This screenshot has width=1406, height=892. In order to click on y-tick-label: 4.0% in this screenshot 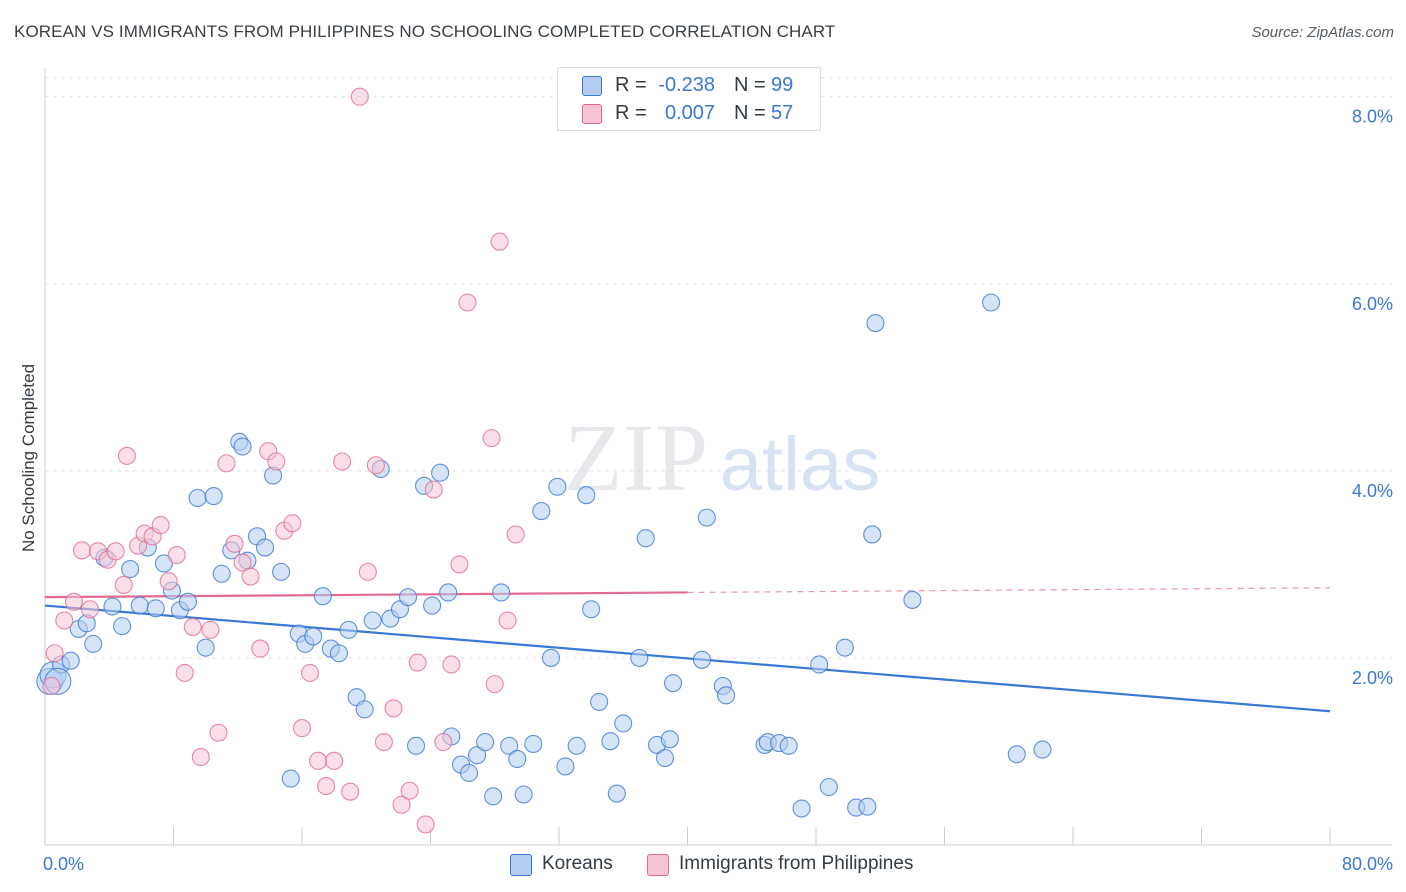, I will do `click(1372, 491)`.